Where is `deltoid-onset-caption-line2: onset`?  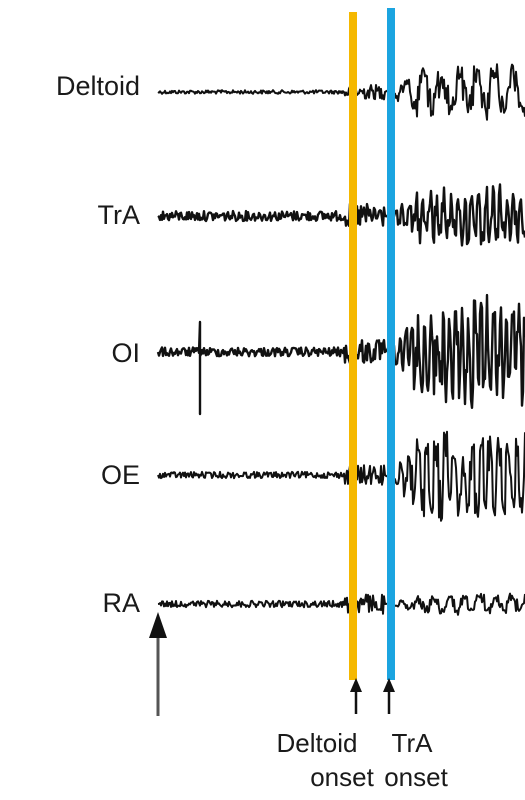
deltoid-onset-caption-line2: onset is located at coordinates (342, 777).